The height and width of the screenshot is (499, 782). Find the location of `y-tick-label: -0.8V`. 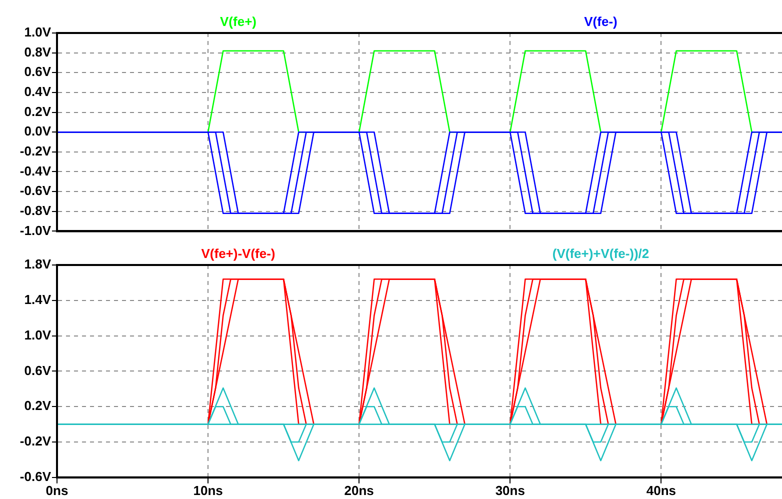

y-tick-label: -0.8V is located at coordinates (36, 210).